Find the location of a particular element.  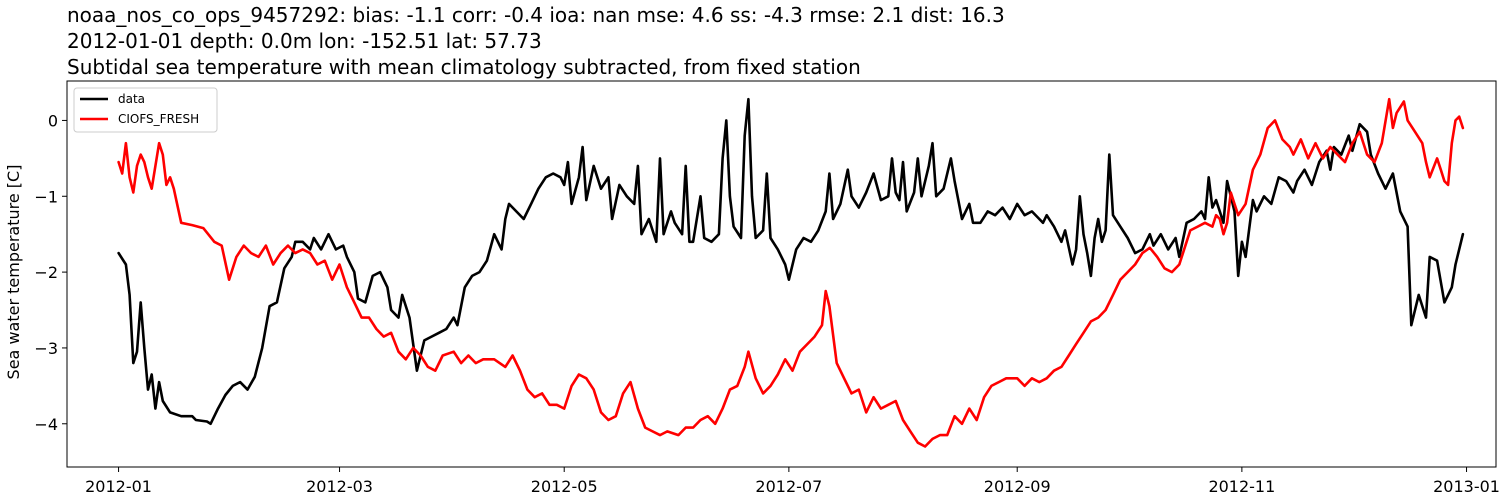

x-tick-label: 2012-07 is located at coordinates (788, 486).